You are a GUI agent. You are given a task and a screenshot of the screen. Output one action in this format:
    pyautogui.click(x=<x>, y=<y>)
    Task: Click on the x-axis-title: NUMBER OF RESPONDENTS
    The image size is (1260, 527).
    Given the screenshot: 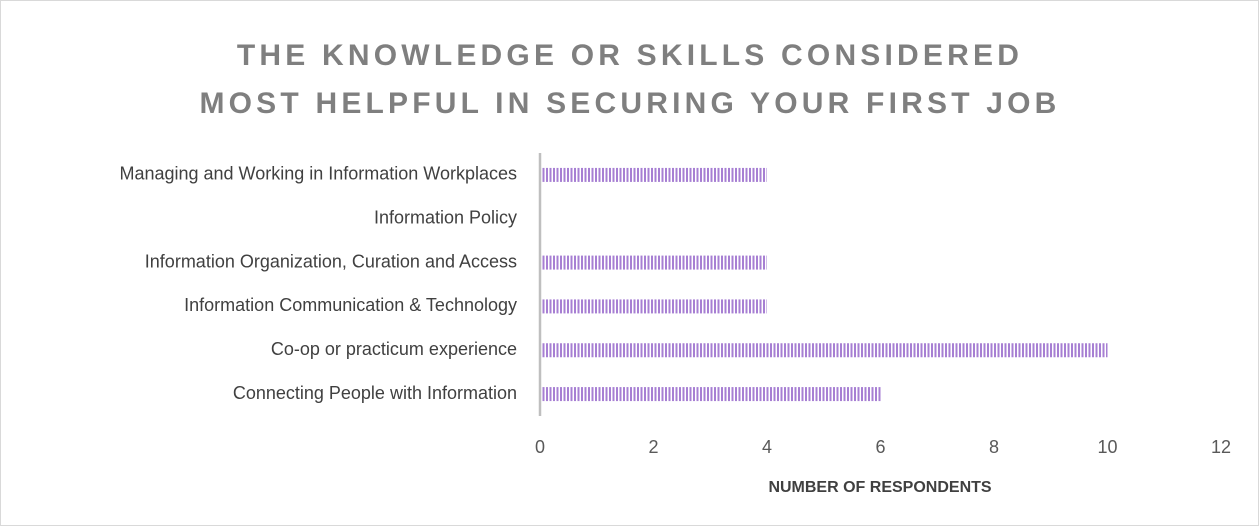 What is the action you would take?
    pyautogui.click(x=879, y=487)
    